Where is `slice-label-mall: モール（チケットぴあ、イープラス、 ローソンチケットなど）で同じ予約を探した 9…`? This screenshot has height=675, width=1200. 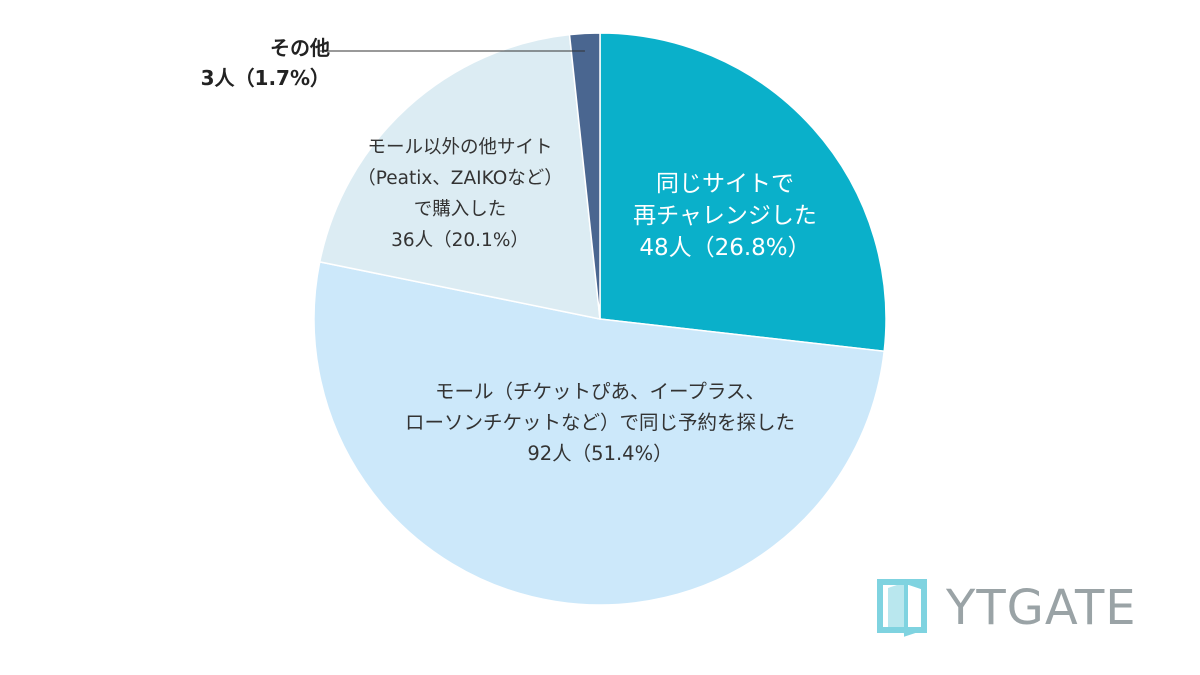 slice-label-mall: モール（チケットぴあ、イープラス、 ローソンチケットなど）で同じ予約を探した 9… is located at coordinates (599, 422).